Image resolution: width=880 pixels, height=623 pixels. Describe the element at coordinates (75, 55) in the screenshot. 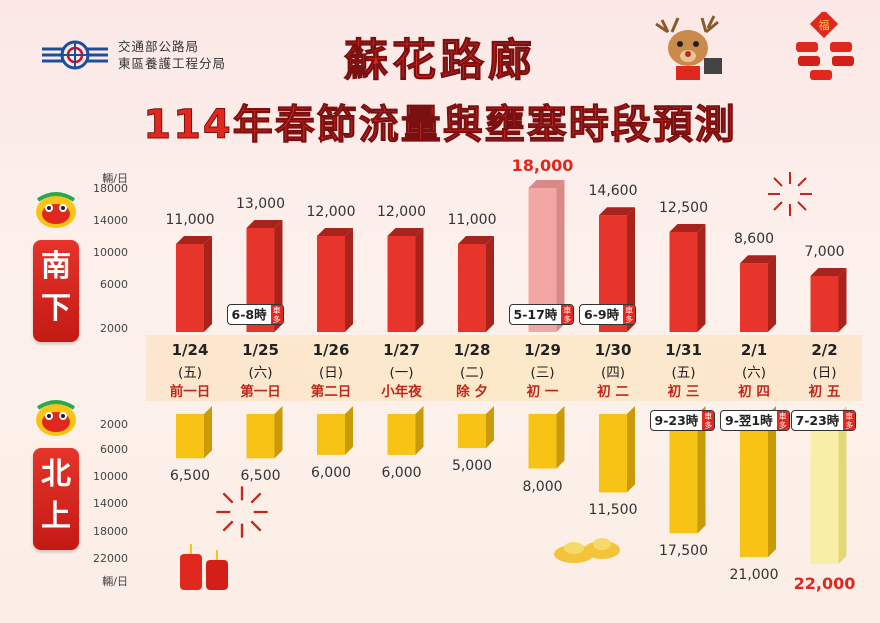

I see `highway-bureau-logo-icon` at that location.